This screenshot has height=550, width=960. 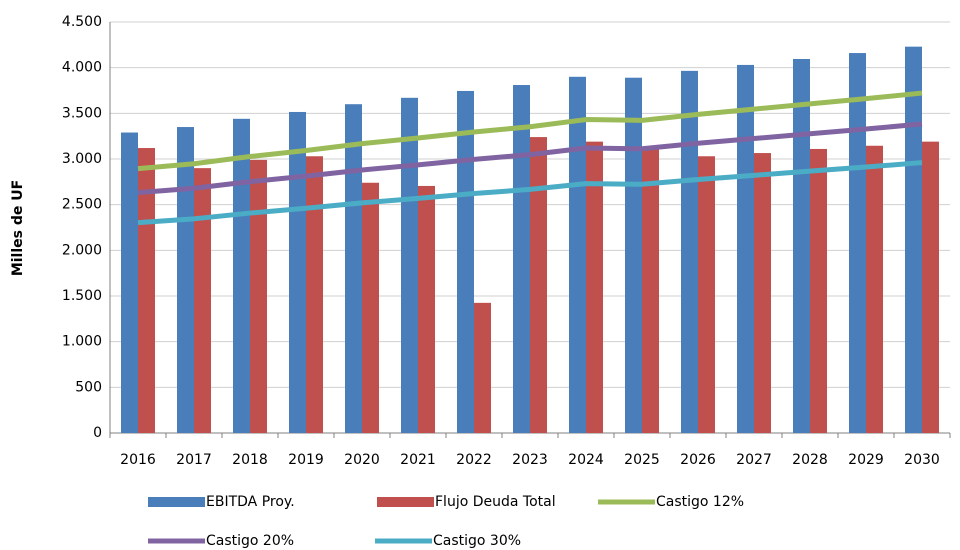 I want to click on y-tick-label: 1.000, so click(x=82, y=342).